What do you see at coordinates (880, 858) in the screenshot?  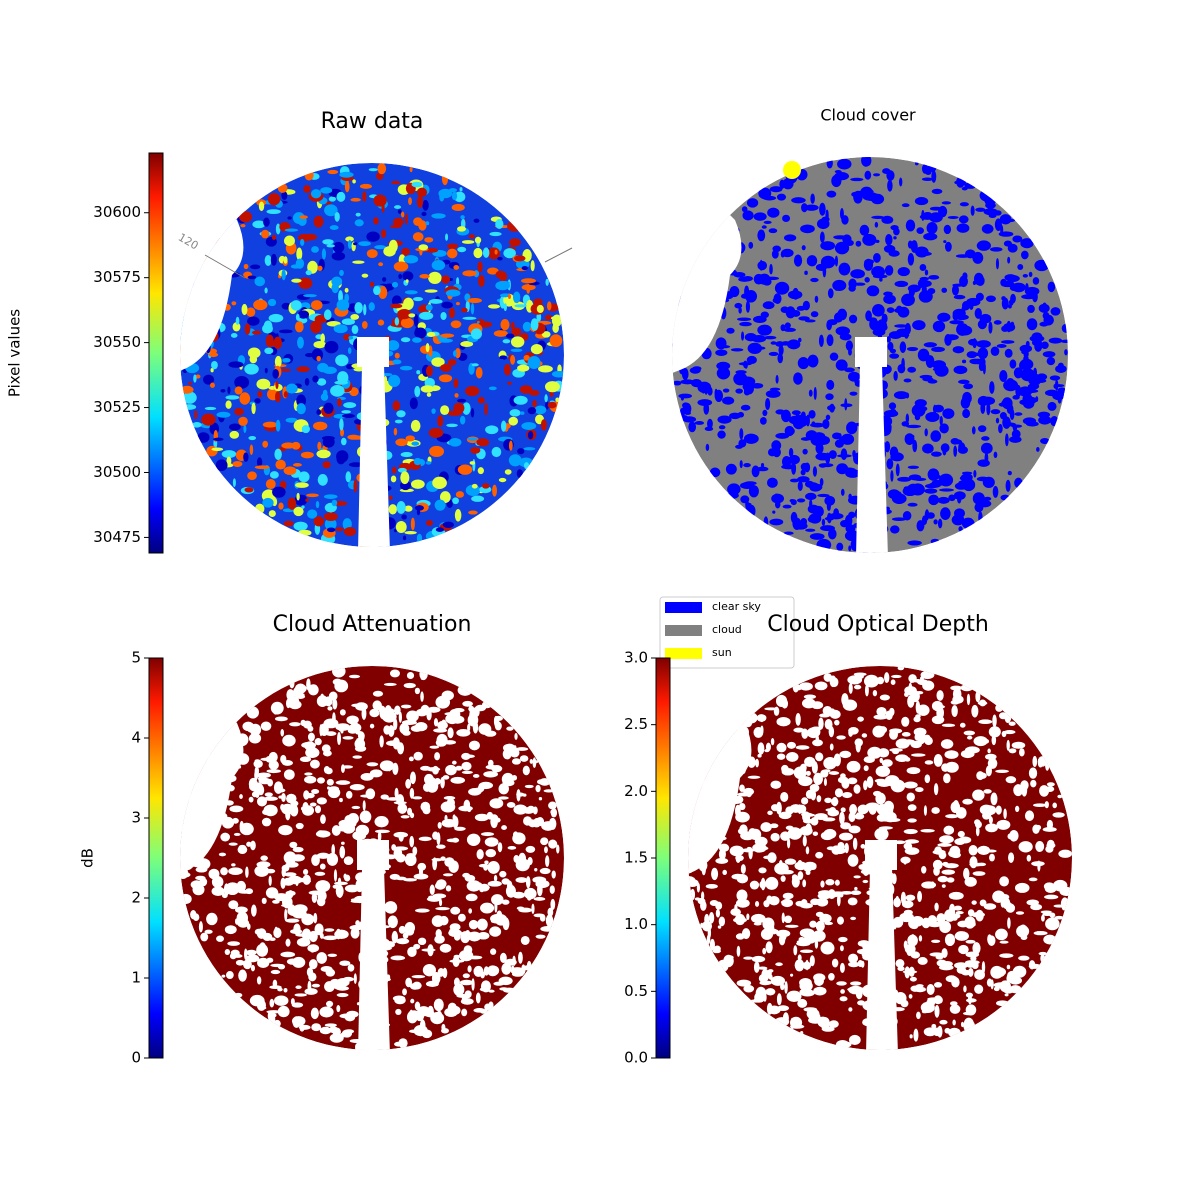 I see `sky-image` at bounding box center [880, 858].